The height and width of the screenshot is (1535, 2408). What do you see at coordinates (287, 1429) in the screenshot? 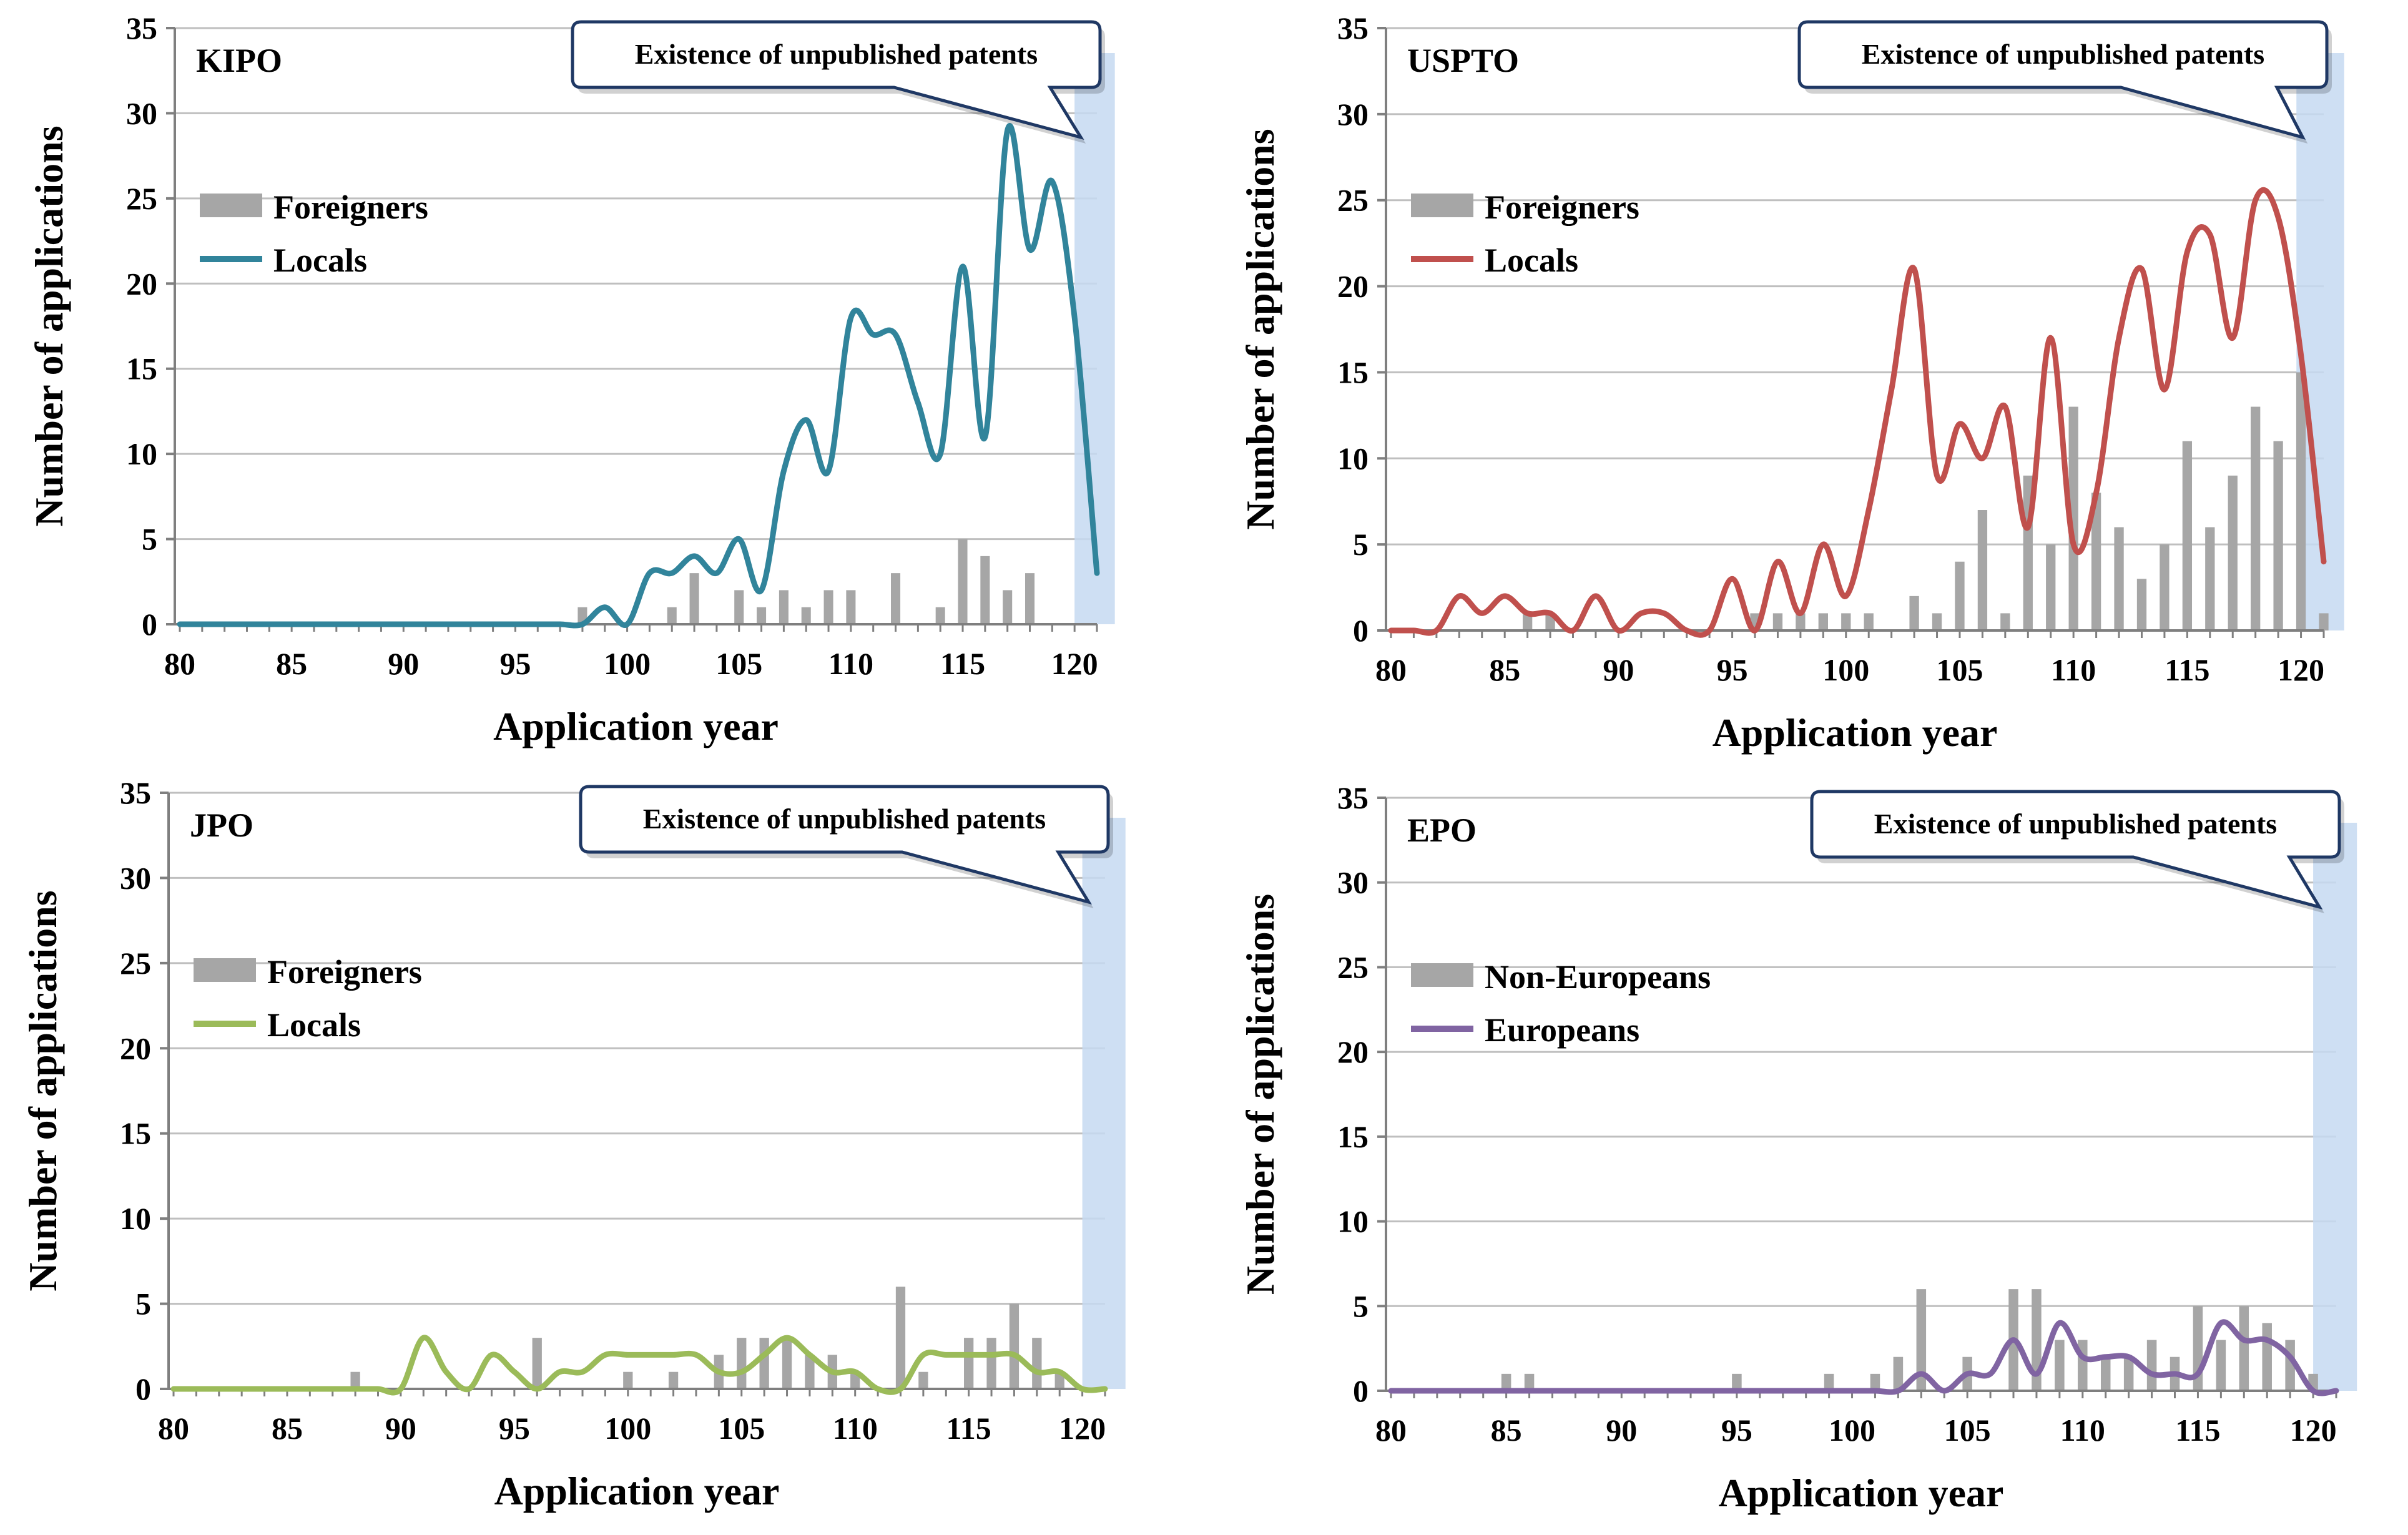
I see `x-tick-label: 85` at bounding box center [287, 1429].